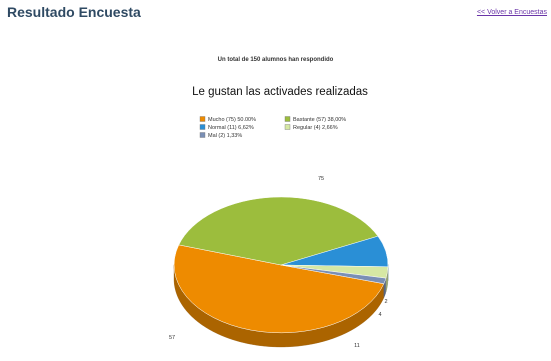 This screenshot has width=551, height=361. What do you see at coordinates (231, 128) in the screenshot?
I see `legend-label: Normal (11) 6,62%` at bounding box center [231, 128].